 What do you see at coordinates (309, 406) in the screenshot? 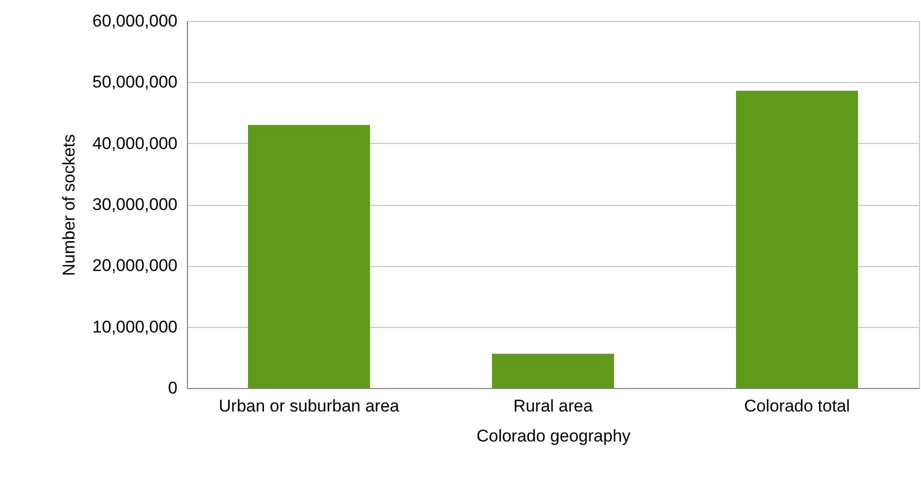
I see `x-tick-label: Urban or suburban area` at bounding box center [309, 406].